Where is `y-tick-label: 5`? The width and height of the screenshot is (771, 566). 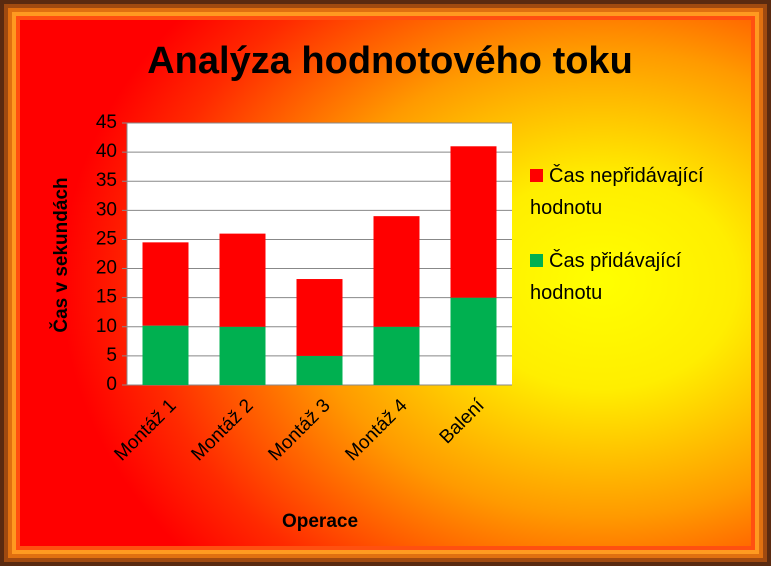 y-tick-label: 5 is located at coordinates (111, 355).